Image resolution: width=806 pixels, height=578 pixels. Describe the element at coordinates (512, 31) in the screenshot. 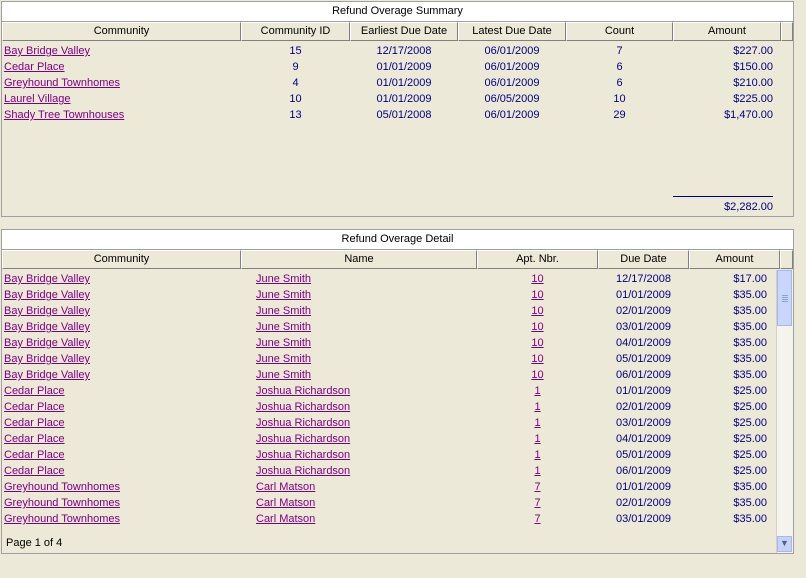

I see `summary-col-latest-due: Latest Due Date` at that location.